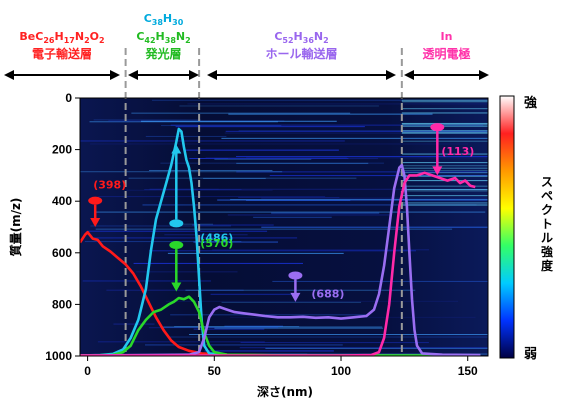 This screenshot has height=406, width=577. I want to click on colorbar-bottom-label: 弱, so click(530, 354).